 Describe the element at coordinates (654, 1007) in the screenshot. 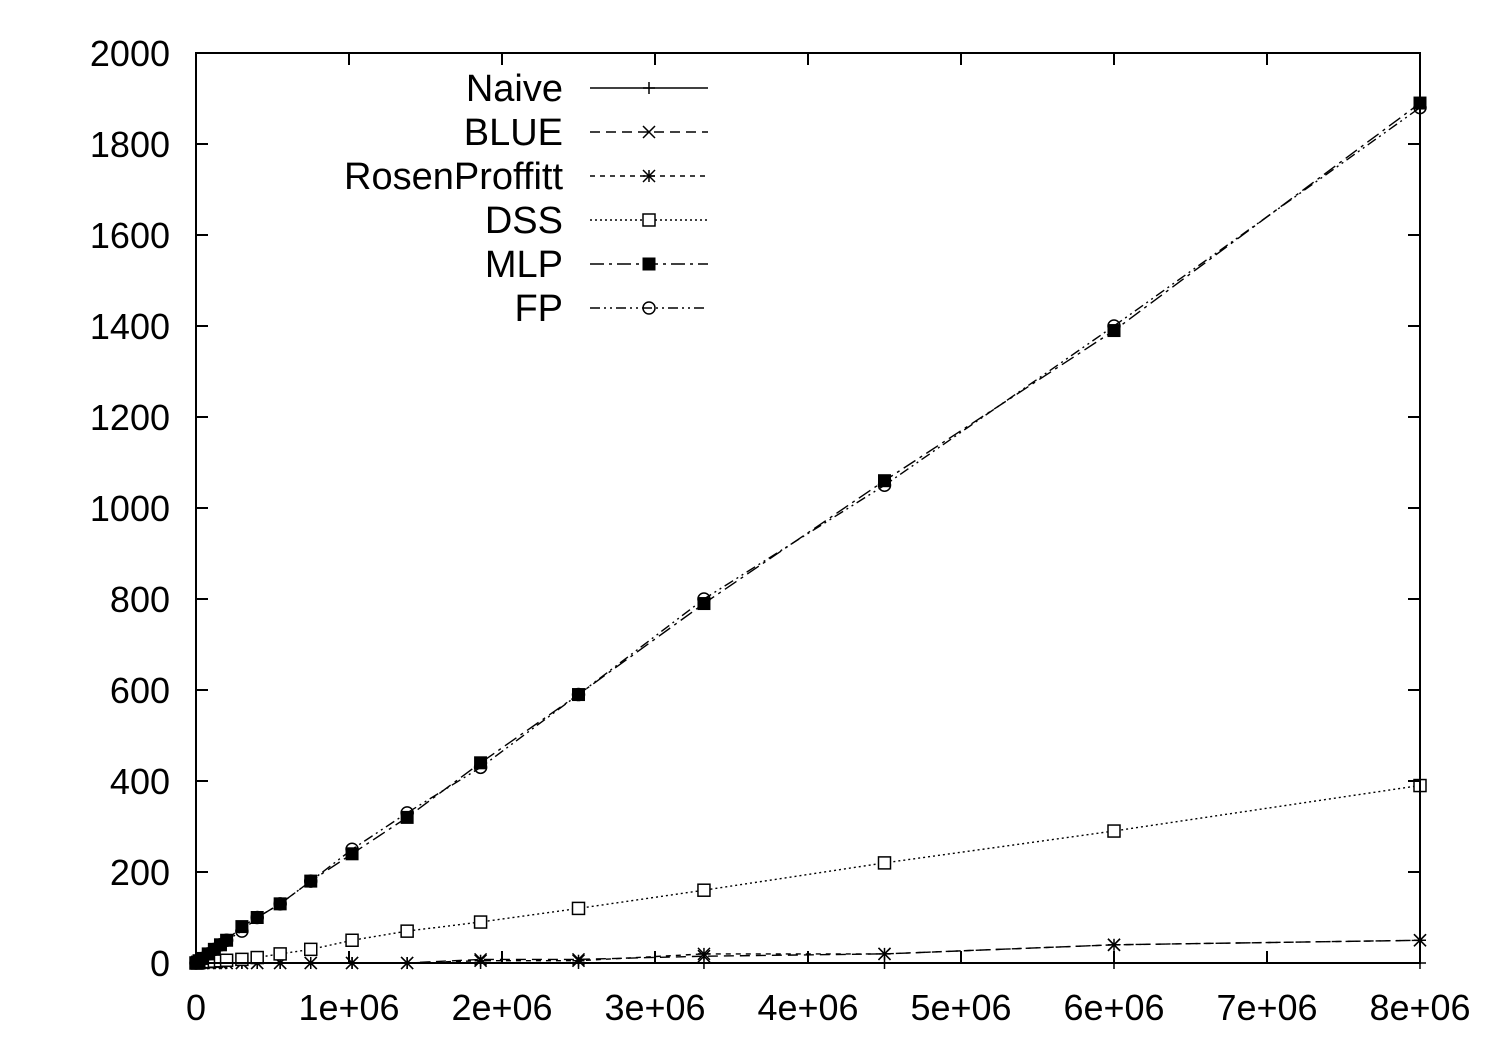

I see `x-tick-label: 3e+06` at that location.